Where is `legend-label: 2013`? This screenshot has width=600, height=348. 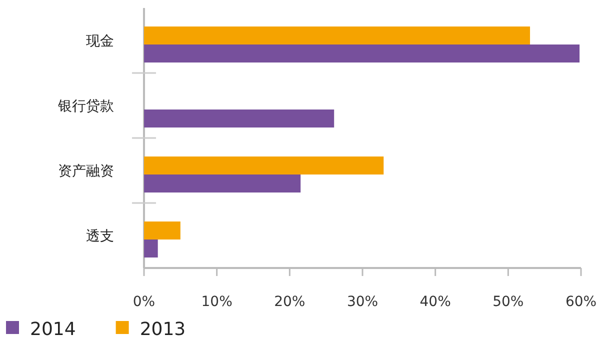
legend-label: 2013 is located at coordinates (163, 329).